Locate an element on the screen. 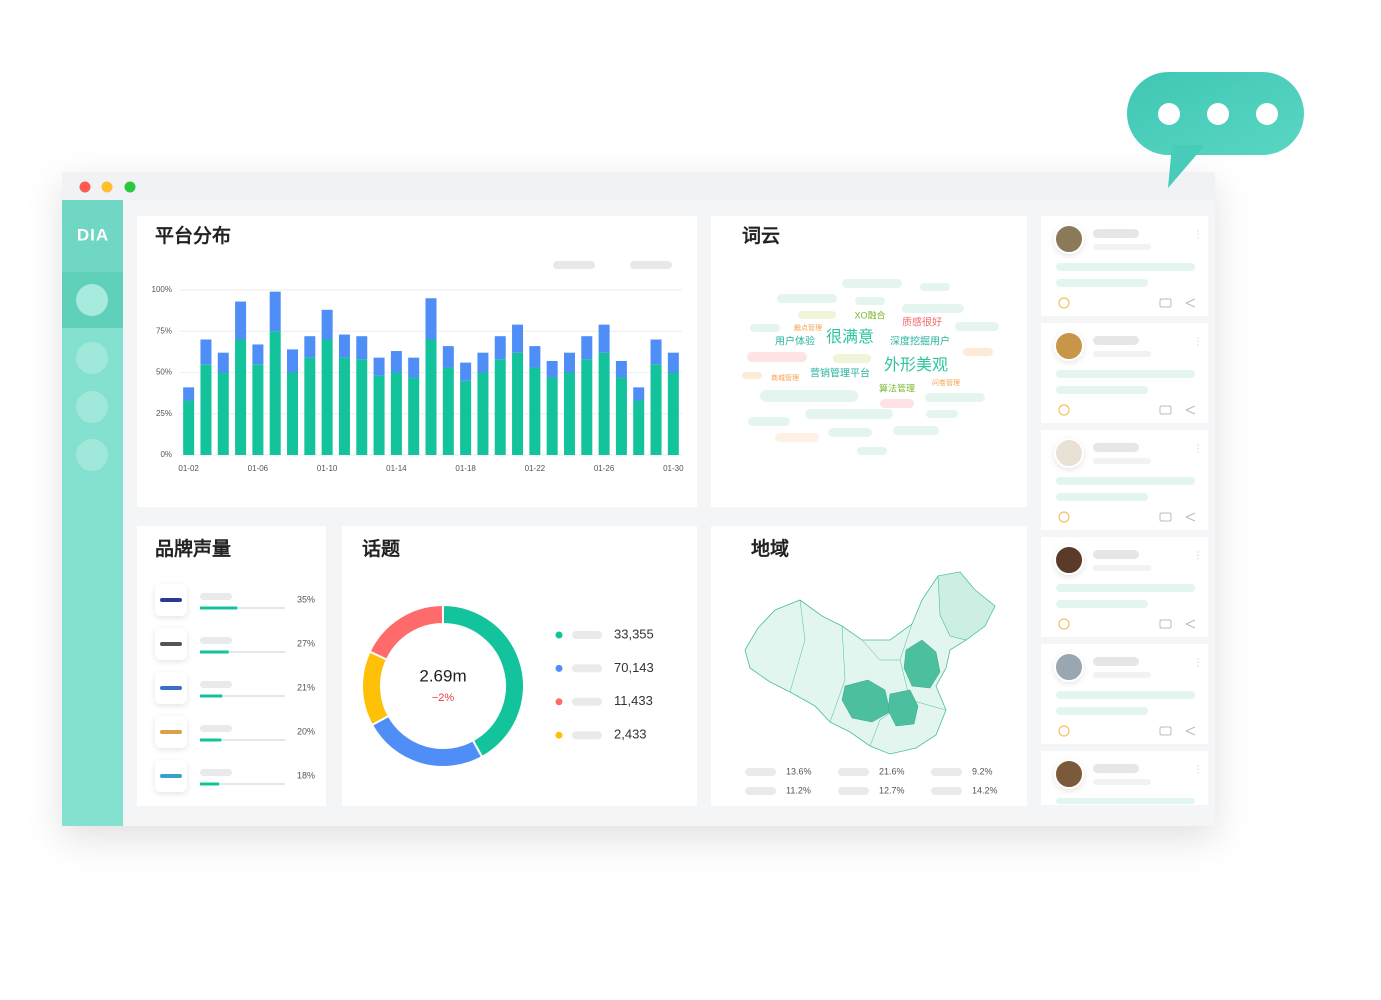 This screenshot has width=1381, height=1000. brand-logo-mark is located at coordinates (171, 776).